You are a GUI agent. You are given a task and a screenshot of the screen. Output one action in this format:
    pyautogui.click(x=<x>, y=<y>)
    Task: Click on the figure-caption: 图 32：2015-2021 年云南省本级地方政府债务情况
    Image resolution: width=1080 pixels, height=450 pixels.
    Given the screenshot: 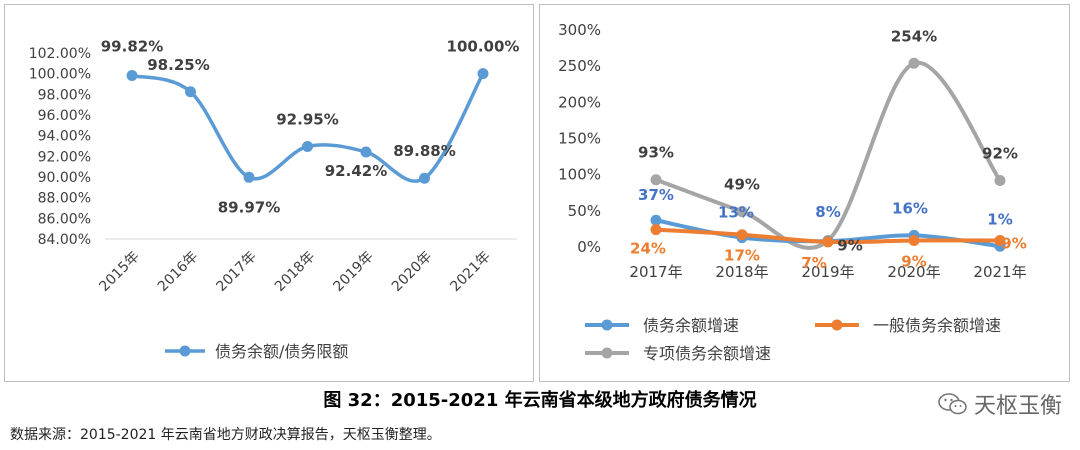 What is the action you would take?
    pyautogui.click(x=540, y=400)
    